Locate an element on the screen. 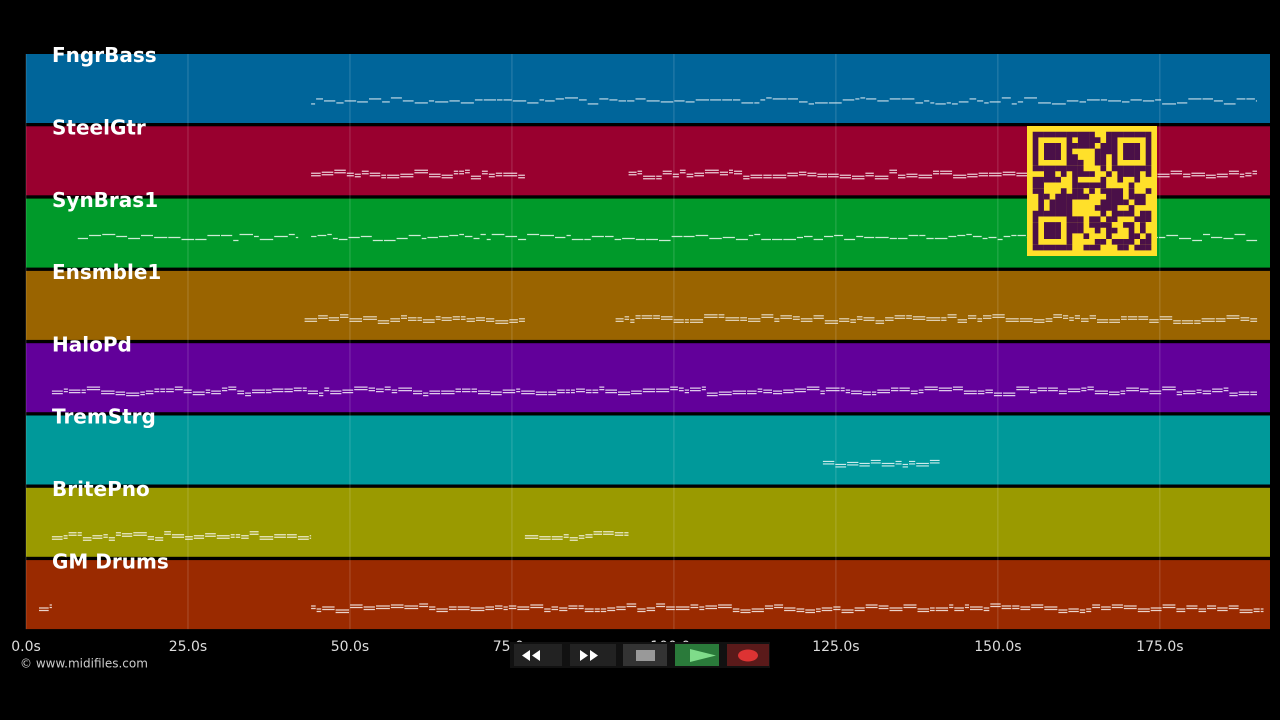 The image size is (1280, 720). transport-controls is located at coordinates (640, 655).